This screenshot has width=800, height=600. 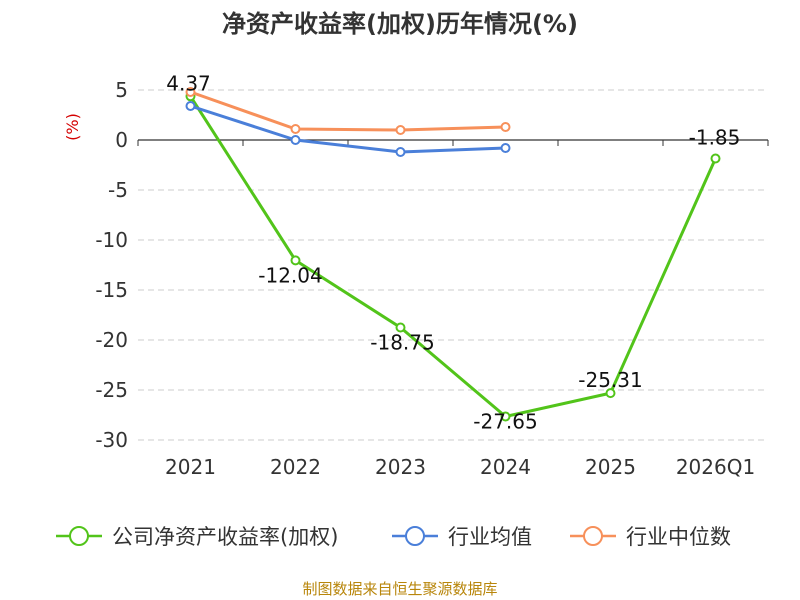 What do you see at coordinates (715, 138) in the screenshot?
I see `data-label: -1.85` at bounding box center [715, 138].